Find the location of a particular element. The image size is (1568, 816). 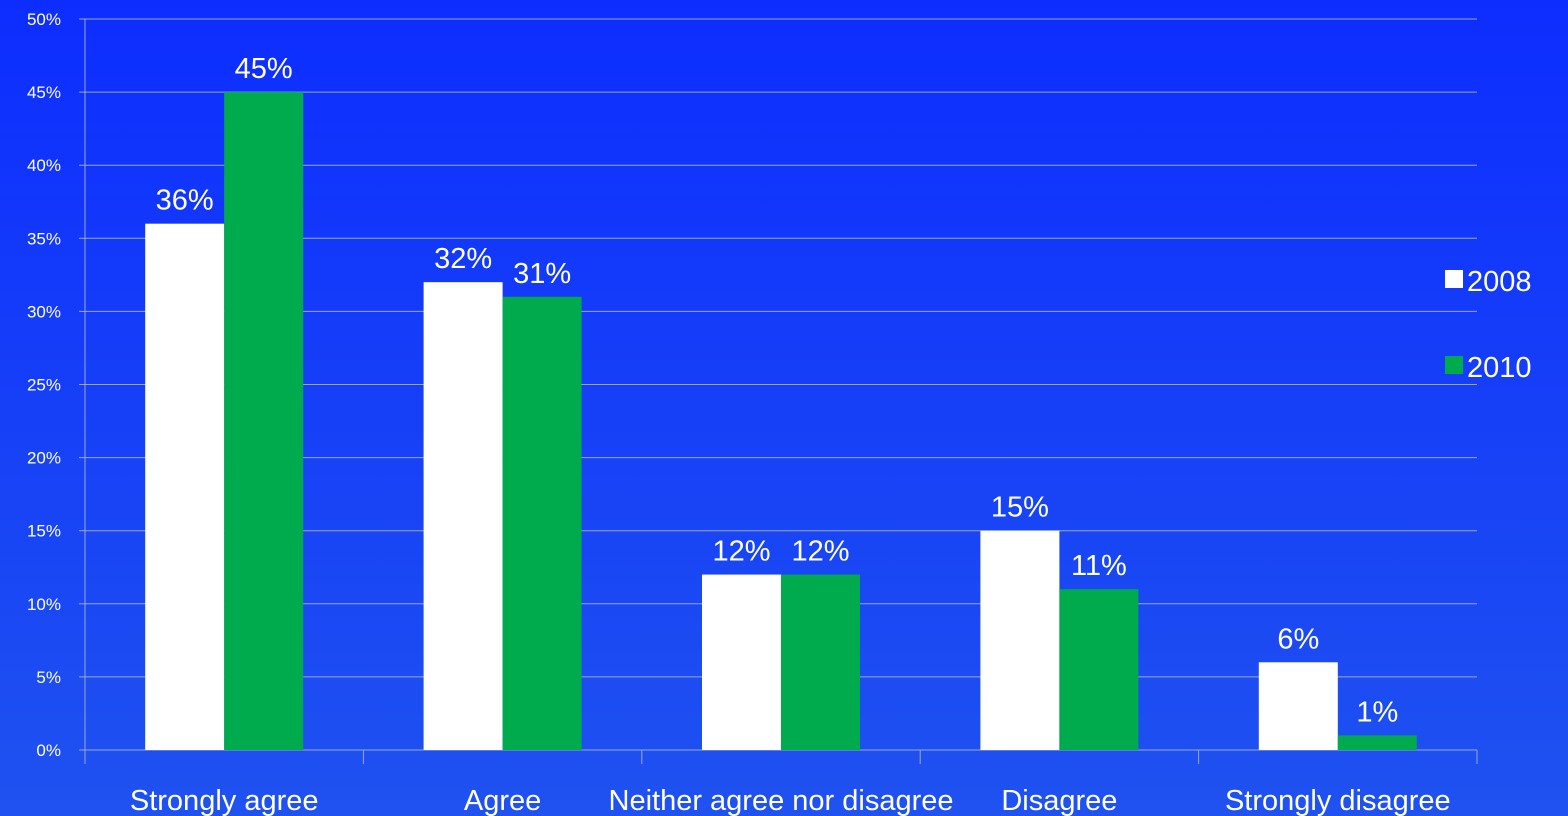

data-label: 36% is located at coordinates (185, 201).